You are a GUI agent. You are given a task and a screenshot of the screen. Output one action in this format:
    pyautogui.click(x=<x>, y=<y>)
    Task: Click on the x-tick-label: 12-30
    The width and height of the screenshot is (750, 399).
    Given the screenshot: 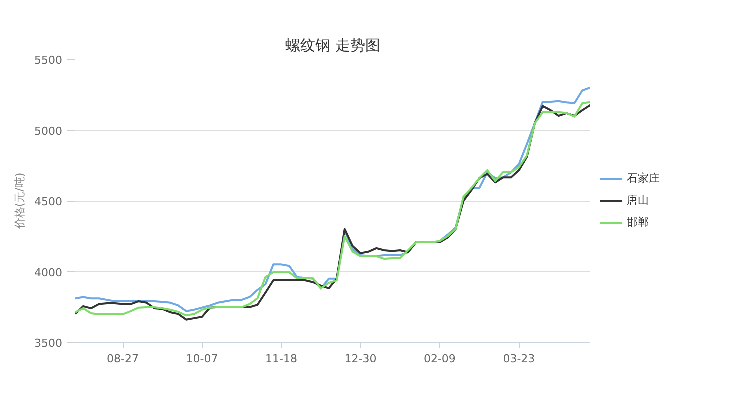 What is the action you would take?
    pyautogui.click(x=360, y=359)
    